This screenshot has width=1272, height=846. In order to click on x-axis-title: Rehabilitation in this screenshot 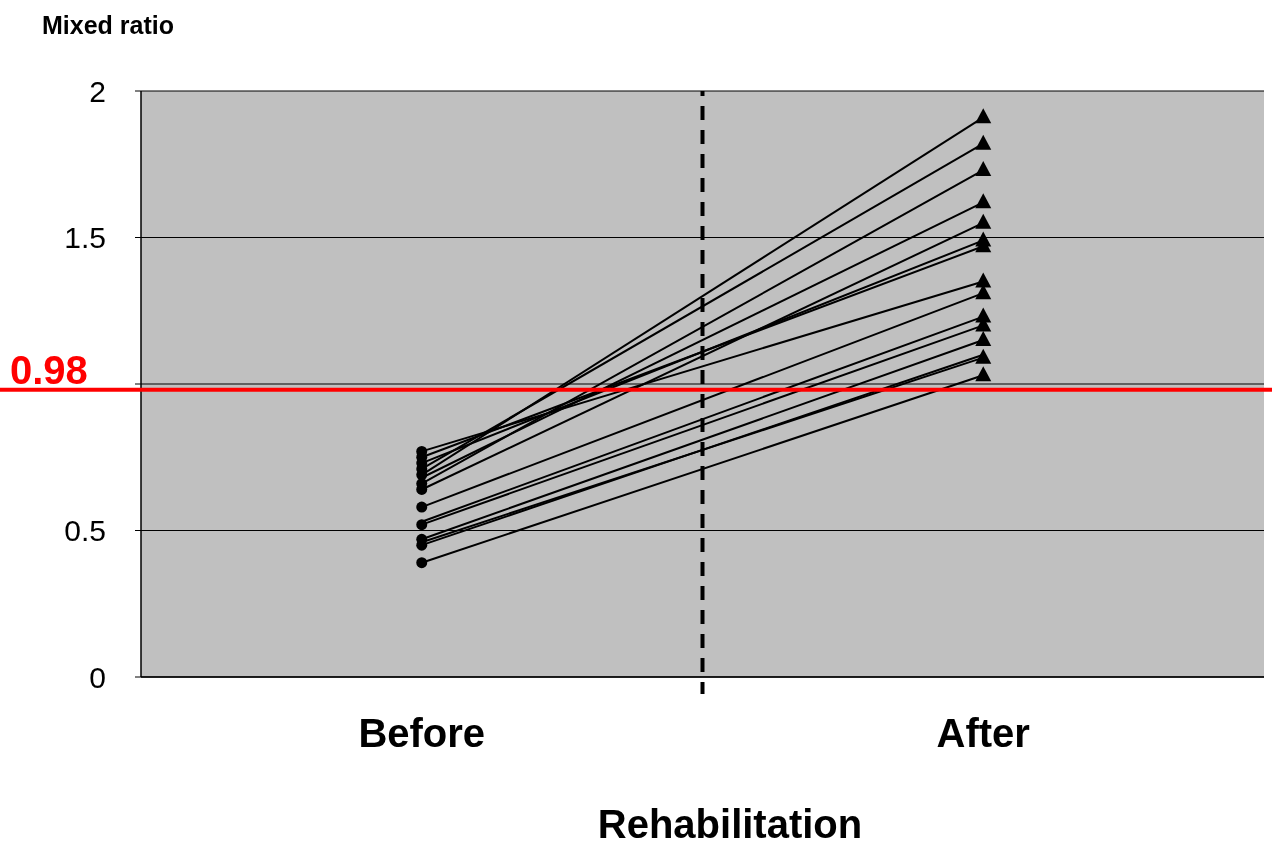, I will do `click(730, 824)`.